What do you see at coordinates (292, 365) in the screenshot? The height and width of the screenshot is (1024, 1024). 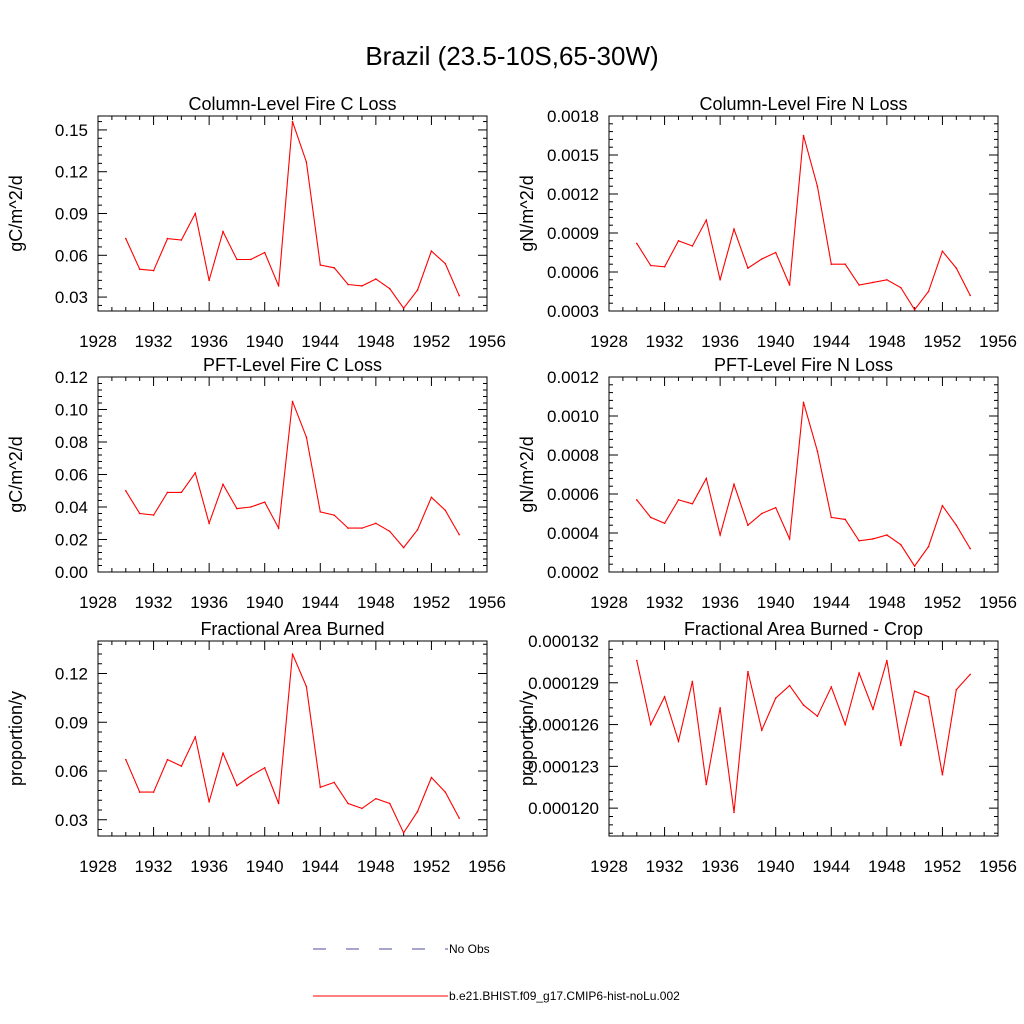 I see `panel-title: PFT-Level Fire C Loss` at bounding box center [292, 365].